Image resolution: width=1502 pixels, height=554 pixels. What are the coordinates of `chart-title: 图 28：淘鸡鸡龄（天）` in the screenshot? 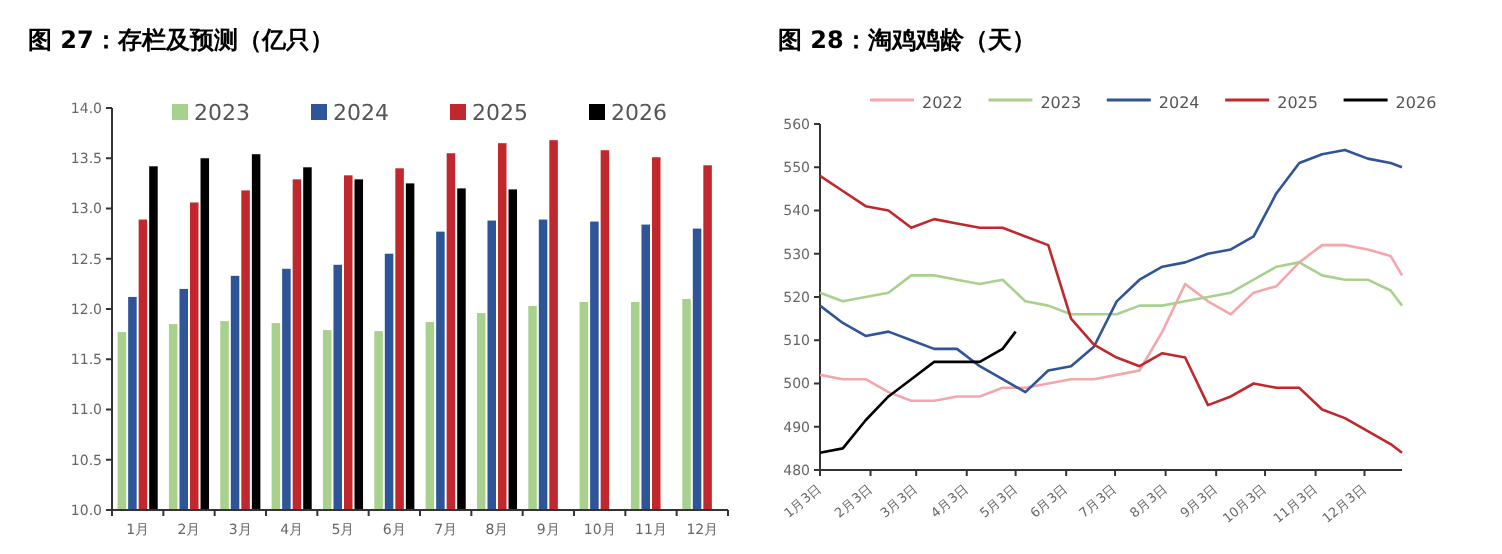 It's located at (907, 40).